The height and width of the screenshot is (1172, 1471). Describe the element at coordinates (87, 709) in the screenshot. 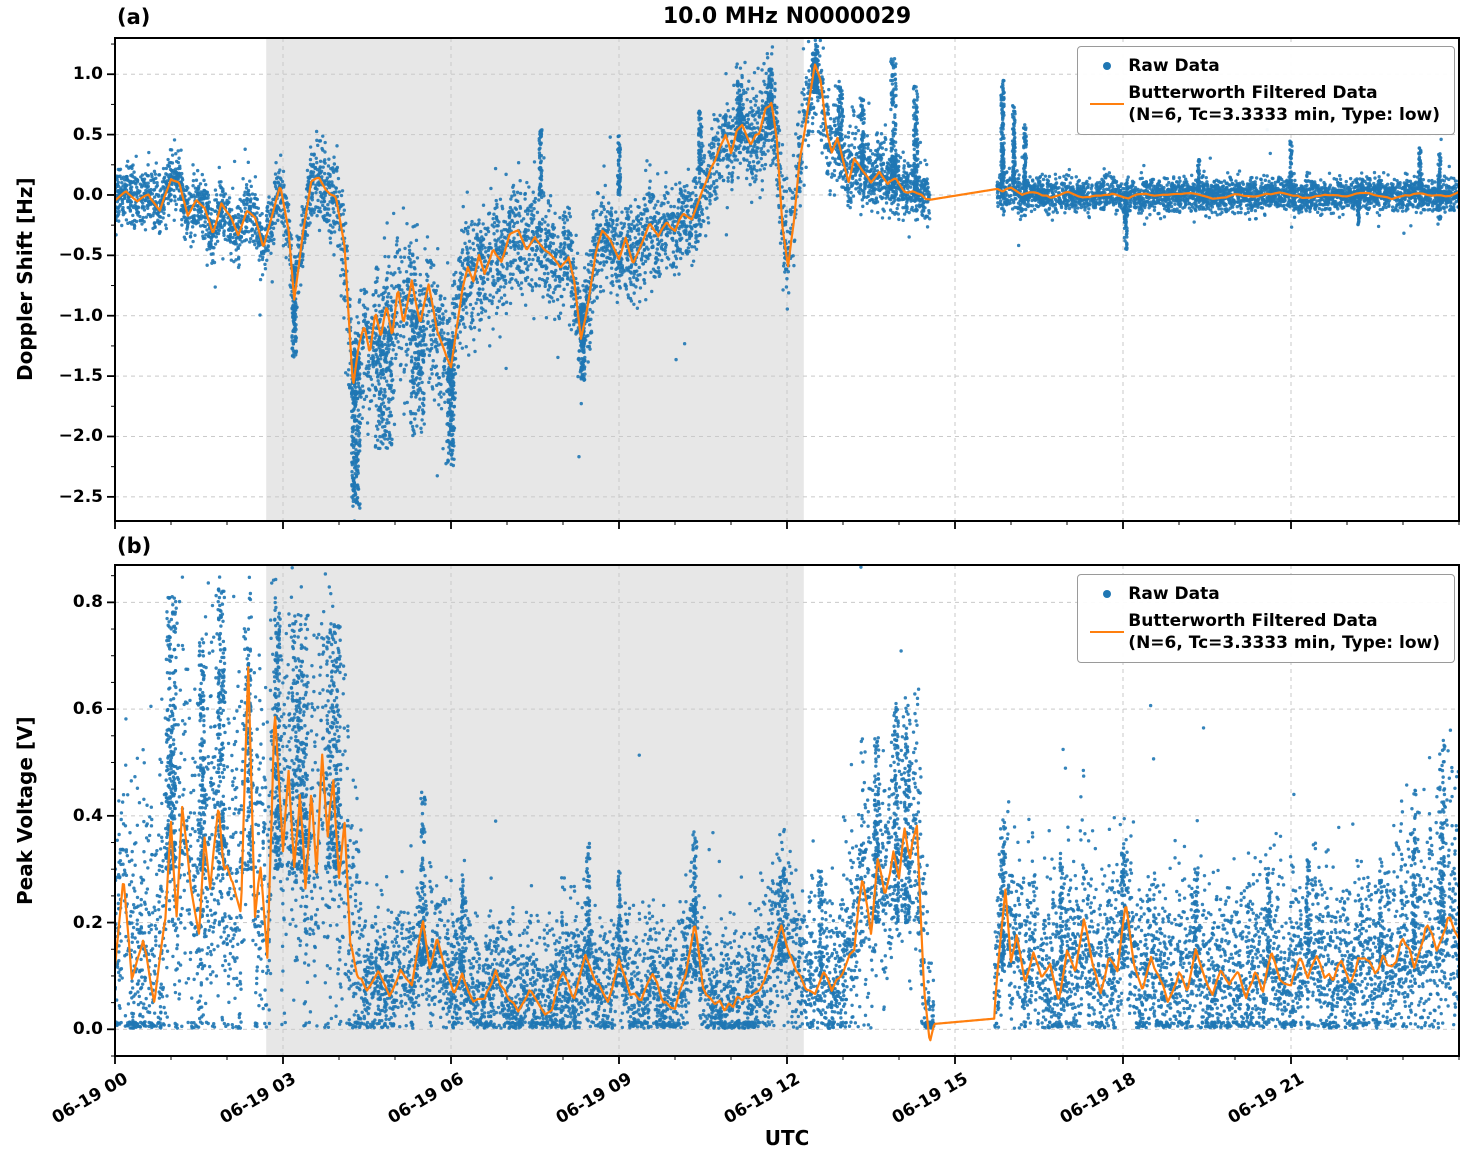

I see `y-tick-label: 0.6` at that location.